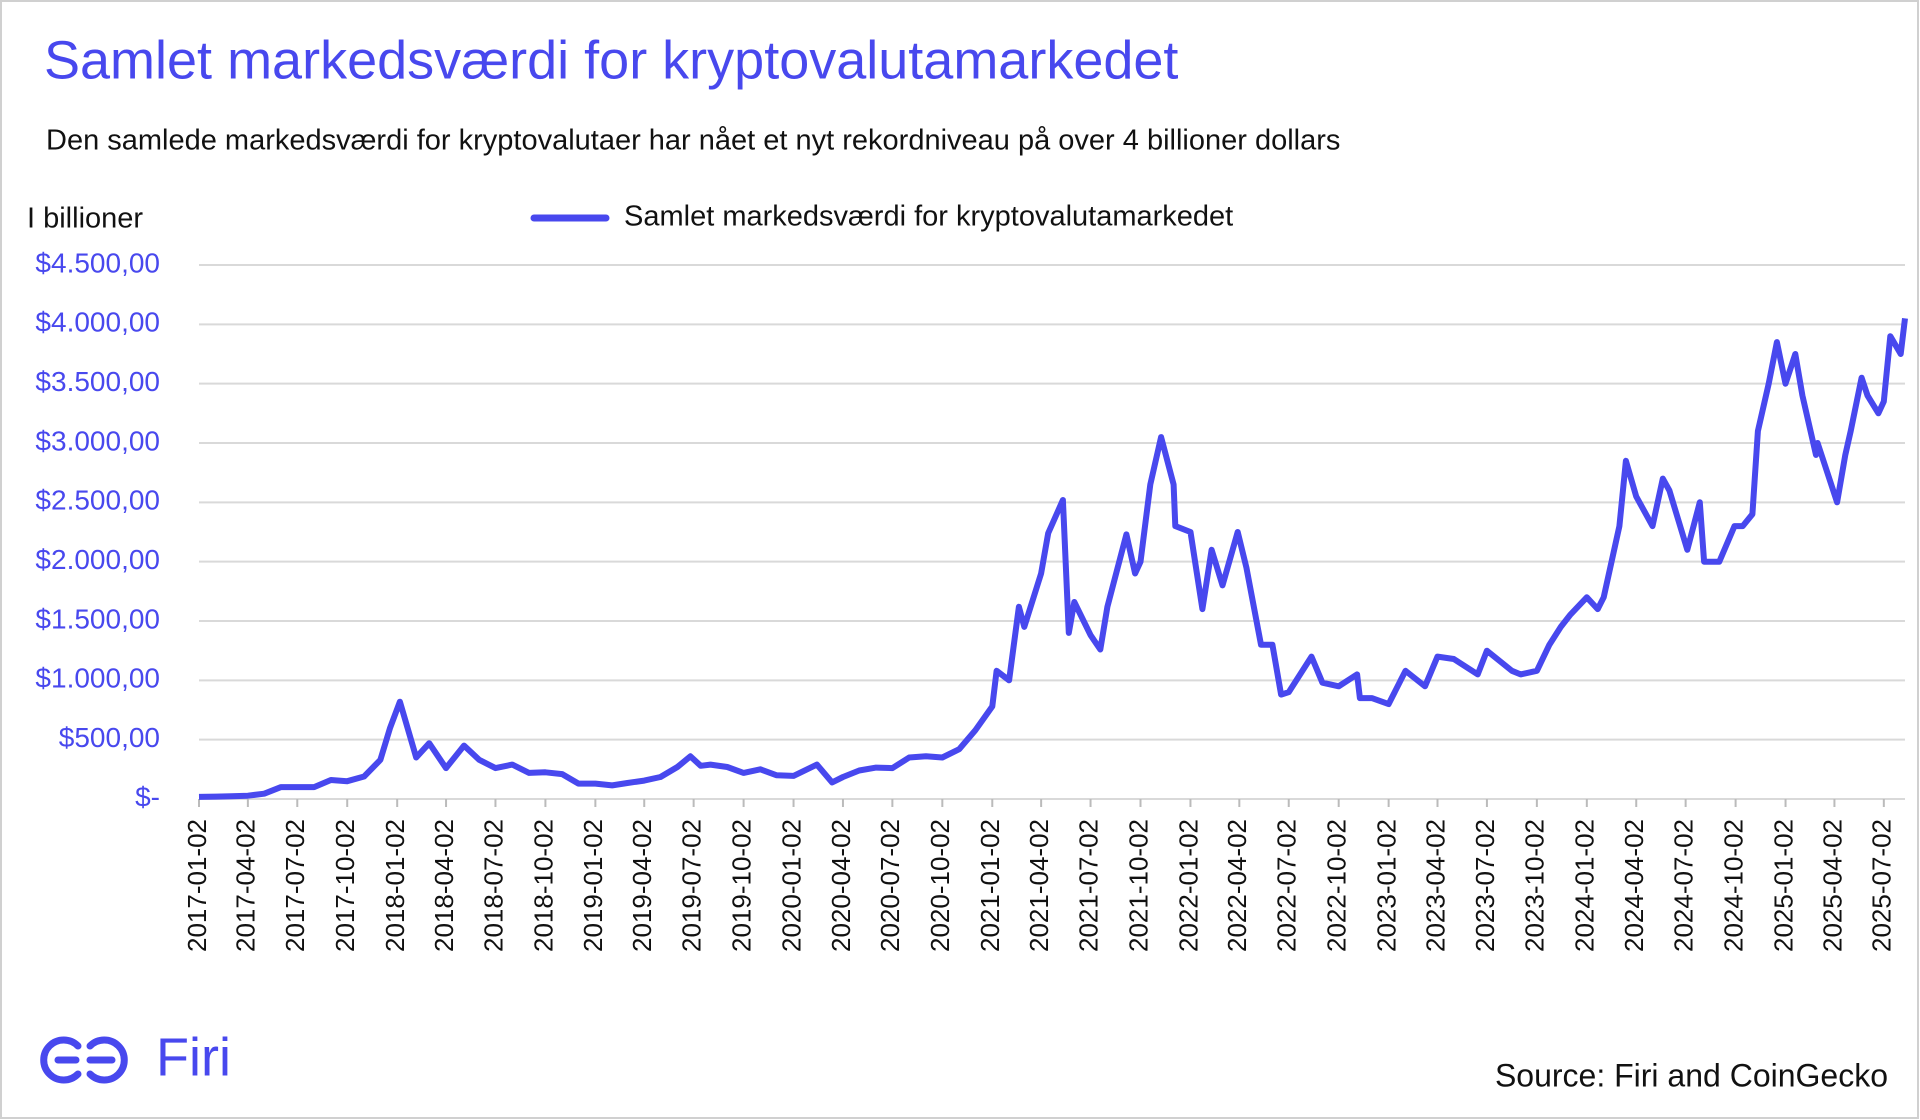 This screenshot has height=1120, width=1920. Describe the element at coordinates (1585, 885) in the screenshot. I see `x-tick-label: 2024-01-02` at that location.